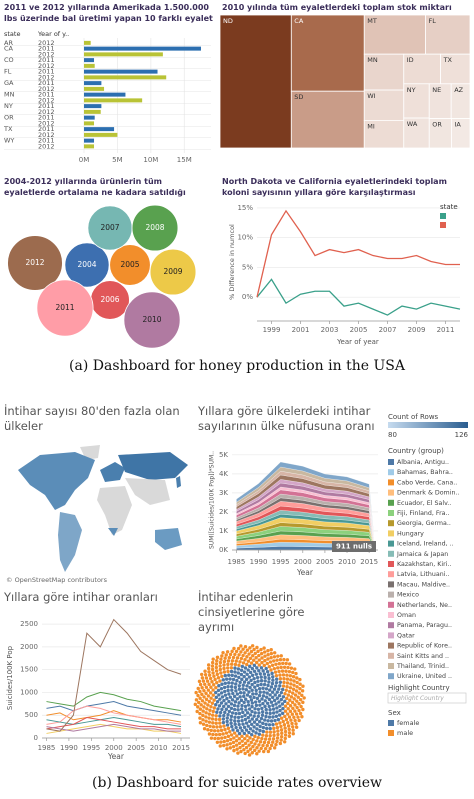  Describe the element at coordinates (423, 656) in the screenshot. I see `legend-label: Saint Kitts and ..` at that location.